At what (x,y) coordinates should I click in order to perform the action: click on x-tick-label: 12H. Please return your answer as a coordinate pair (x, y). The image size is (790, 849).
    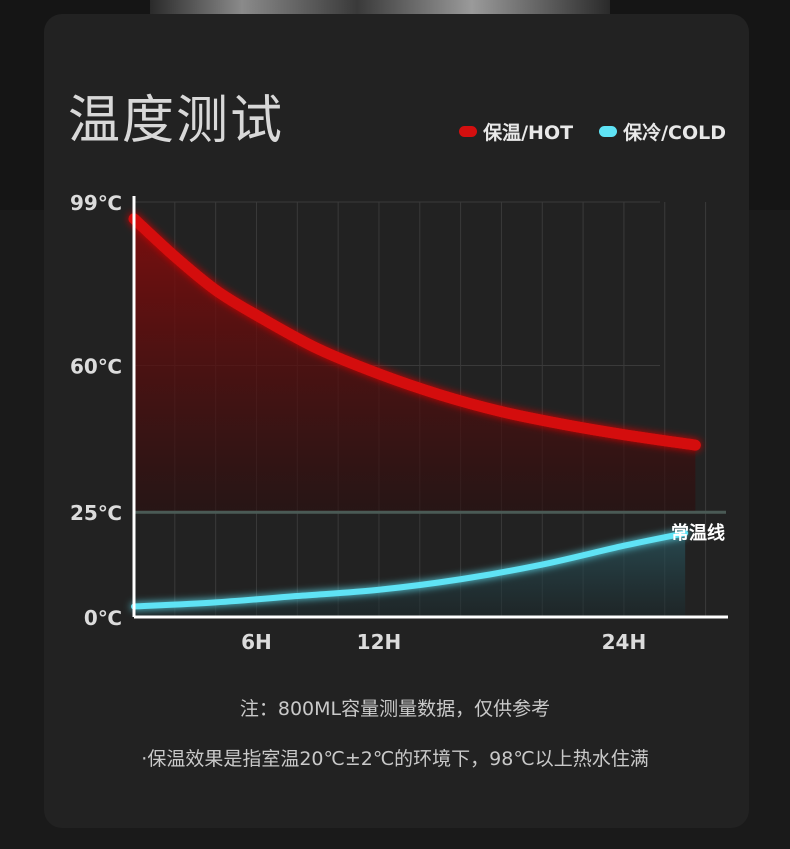
    Looking at the image, I should click on (379, 642).